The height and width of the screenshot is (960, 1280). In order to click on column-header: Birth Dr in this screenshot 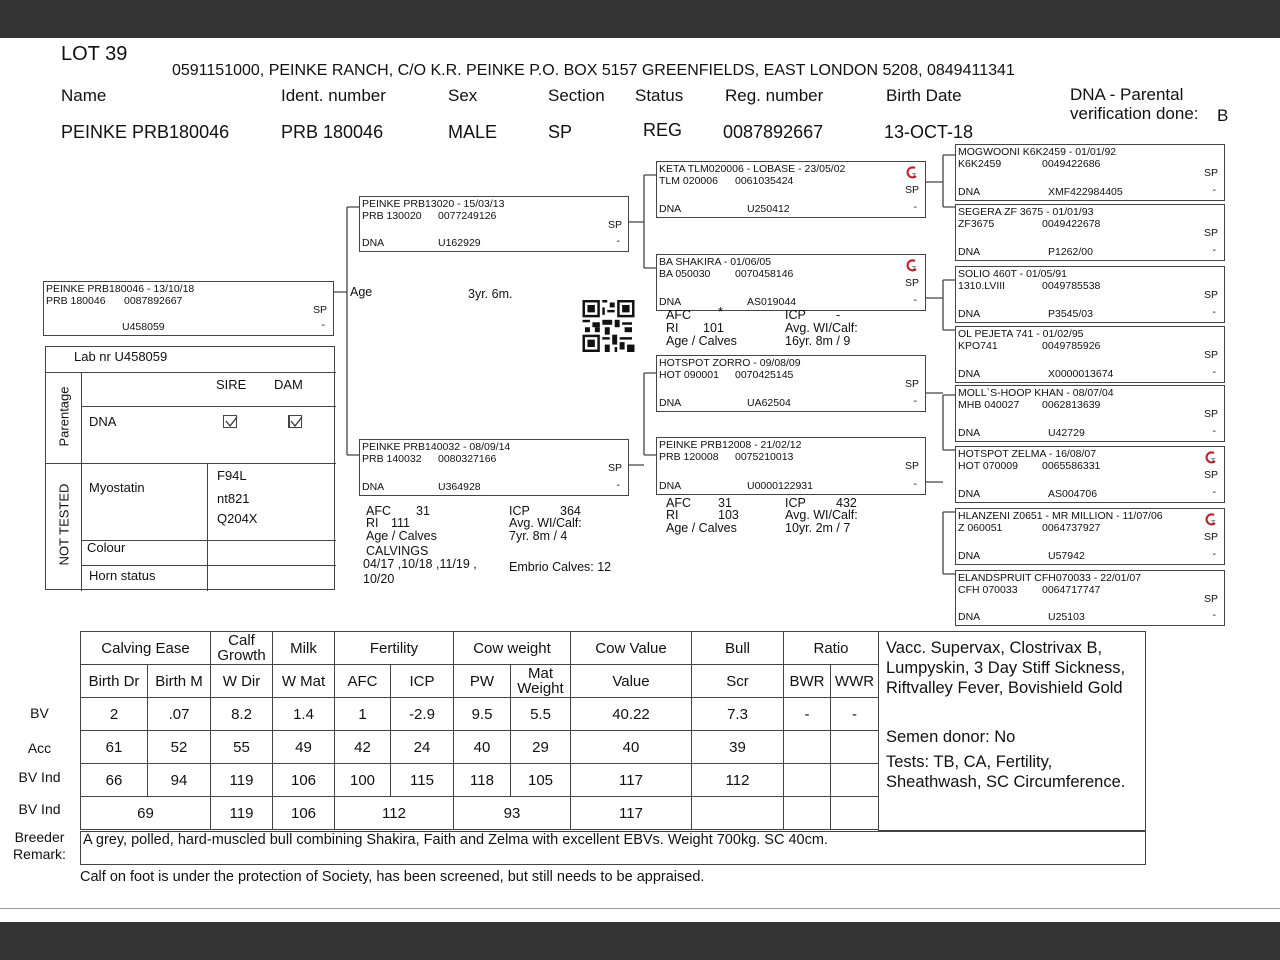, I will do `click(114, 681)`.